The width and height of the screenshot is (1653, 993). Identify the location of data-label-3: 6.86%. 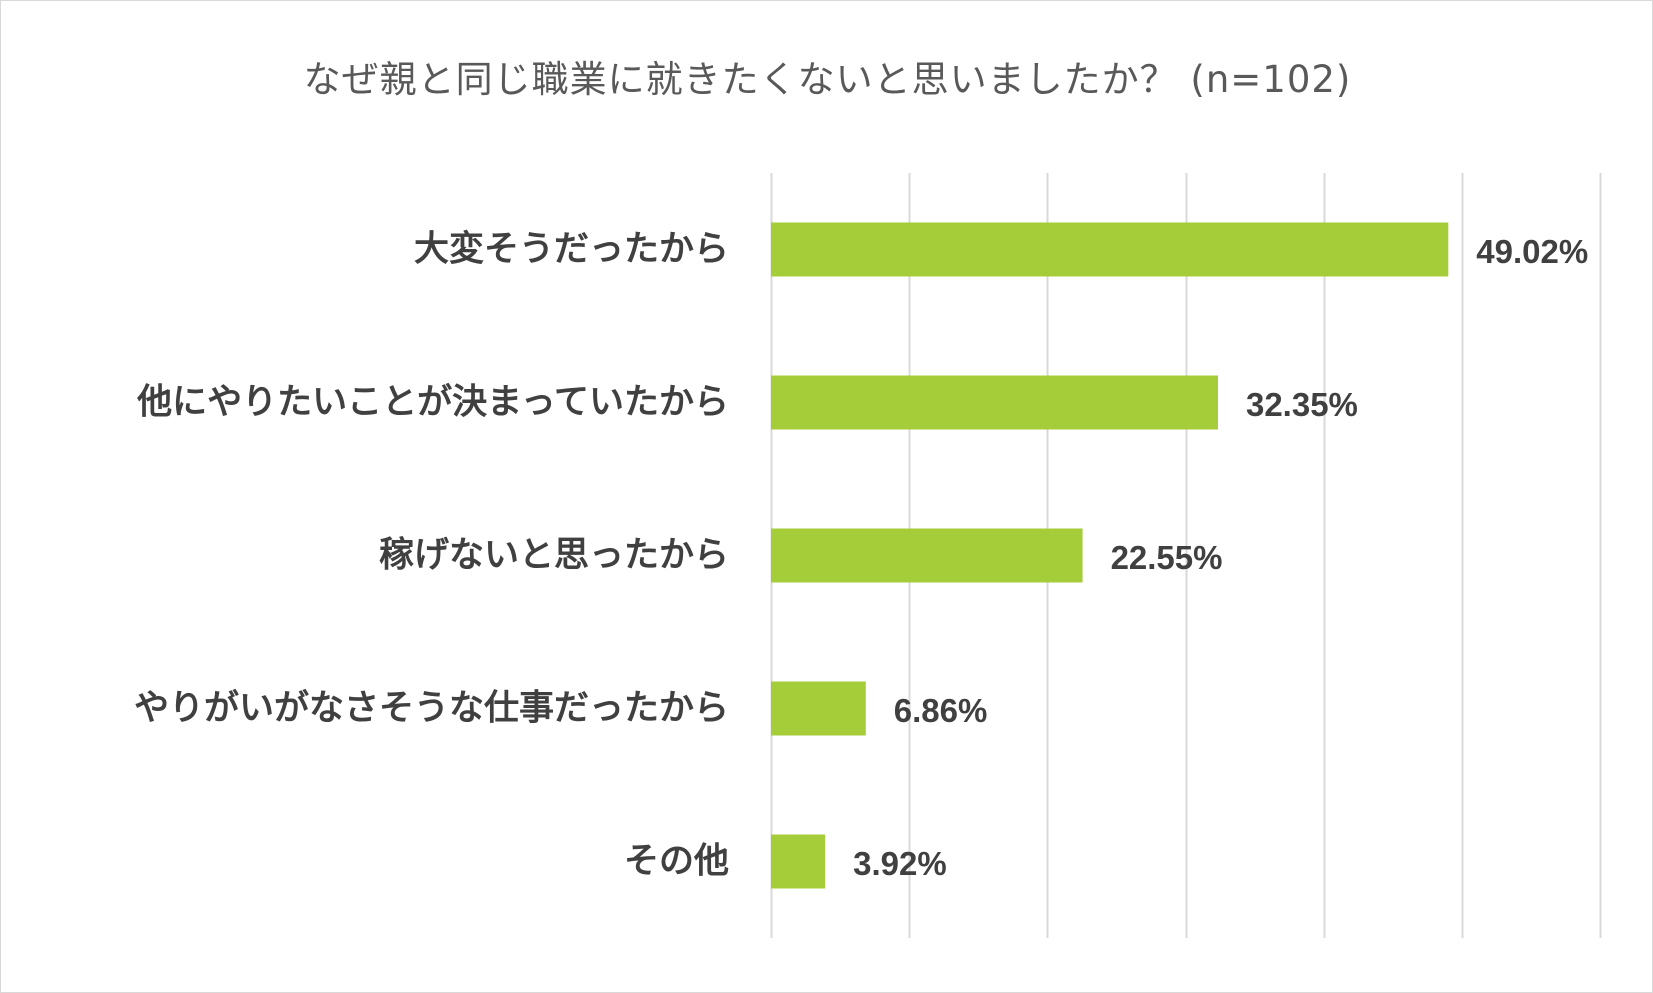
(941, 710).